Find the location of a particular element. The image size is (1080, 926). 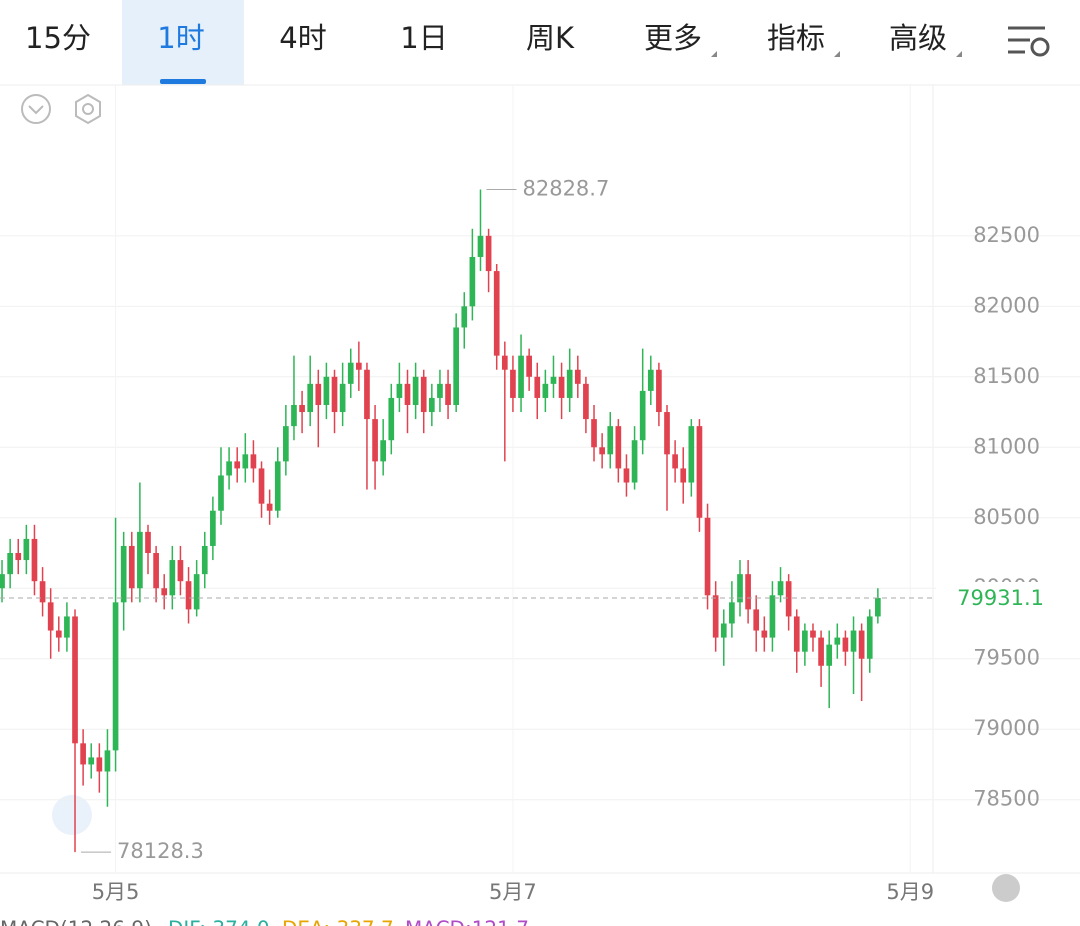

active-tab-bar is located at coordinates (183, 81).